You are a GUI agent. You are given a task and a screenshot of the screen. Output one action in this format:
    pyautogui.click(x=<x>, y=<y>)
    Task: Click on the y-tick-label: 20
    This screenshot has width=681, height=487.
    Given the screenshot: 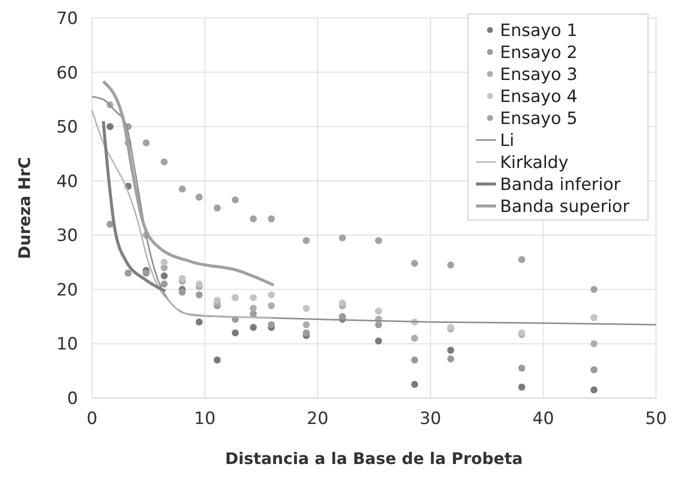 What is the action you would take?
    pyautogui.click(x=67, y=290)
    